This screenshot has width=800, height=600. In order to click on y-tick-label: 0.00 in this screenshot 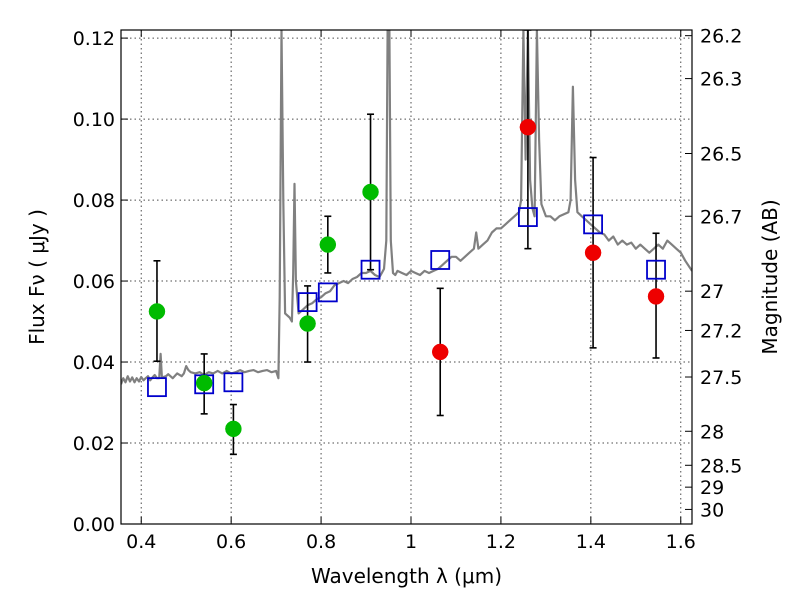, I will do `click(94, 525)`.